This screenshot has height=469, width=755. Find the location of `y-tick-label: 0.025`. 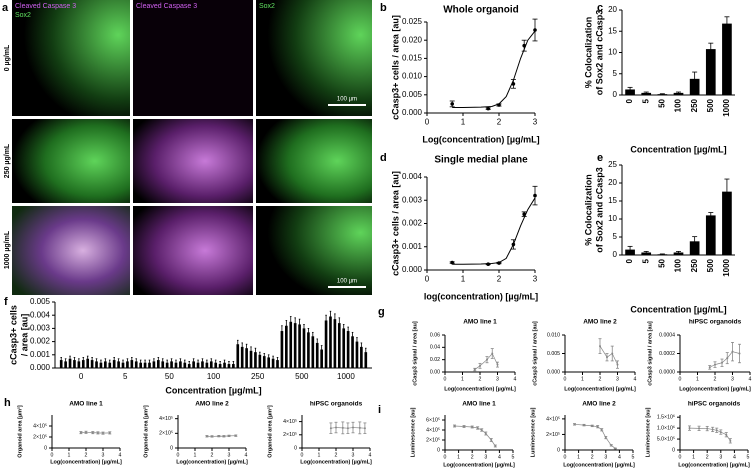

y-tick-label: 0.025 is located at coordinates (412, 21).